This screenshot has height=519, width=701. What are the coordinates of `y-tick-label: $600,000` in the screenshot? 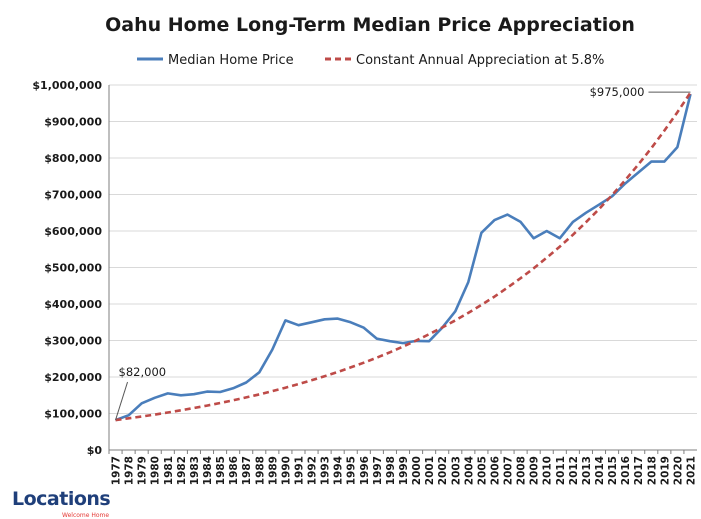 It's located at (73, 231).